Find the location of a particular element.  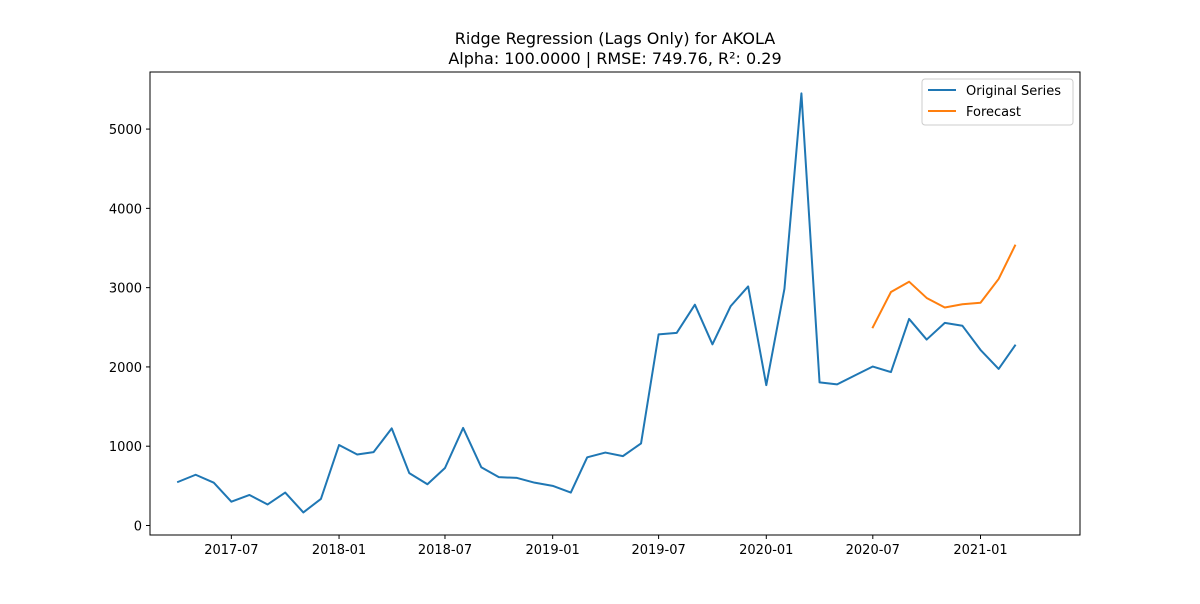

x-tick-label: 2017-07 is located at coordinates (231, 550).